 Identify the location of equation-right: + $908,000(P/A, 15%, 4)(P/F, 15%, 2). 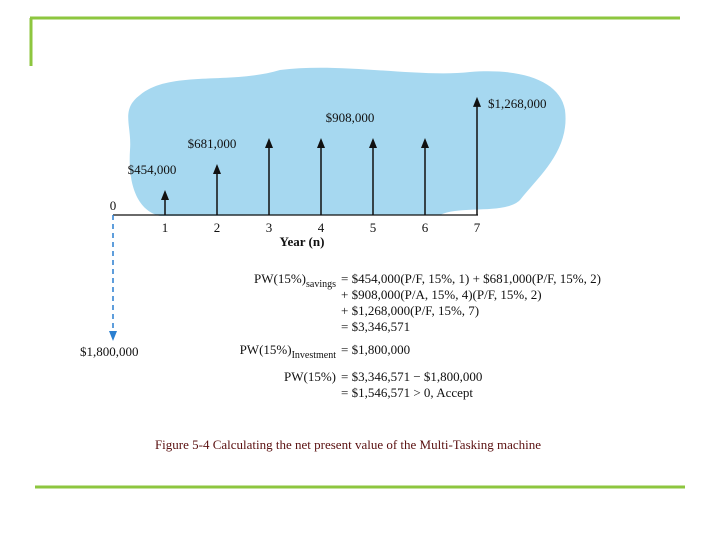
(441, 294).